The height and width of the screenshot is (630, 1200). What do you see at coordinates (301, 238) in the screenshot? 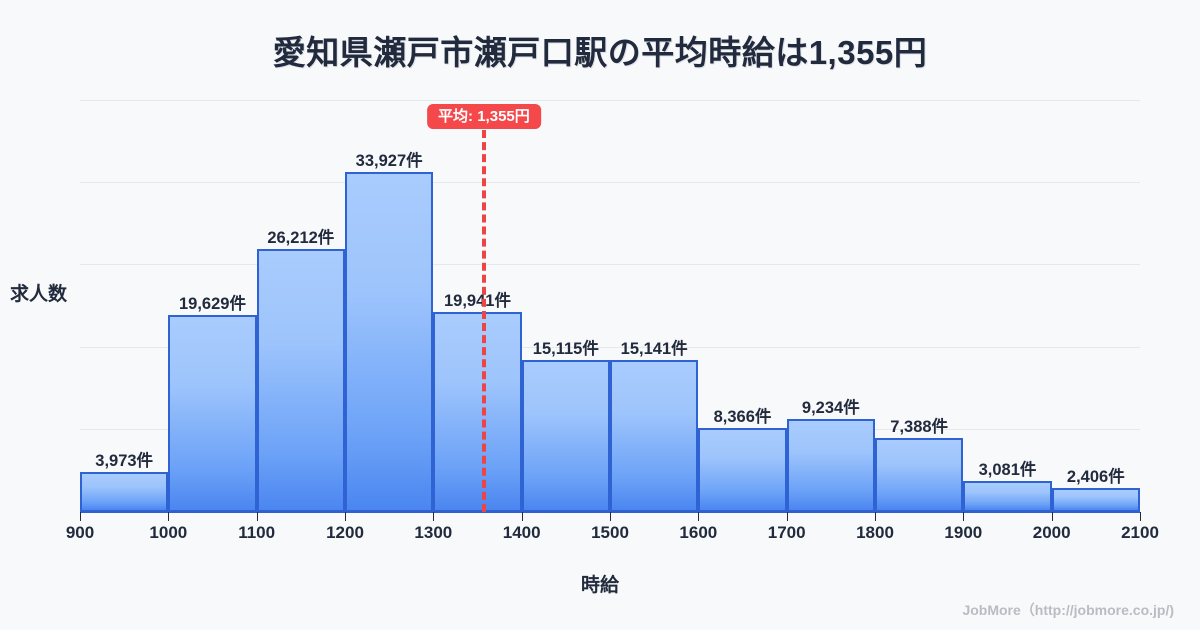
I see `bar-value-label: 26,212件` at bounding box center [301, 238].